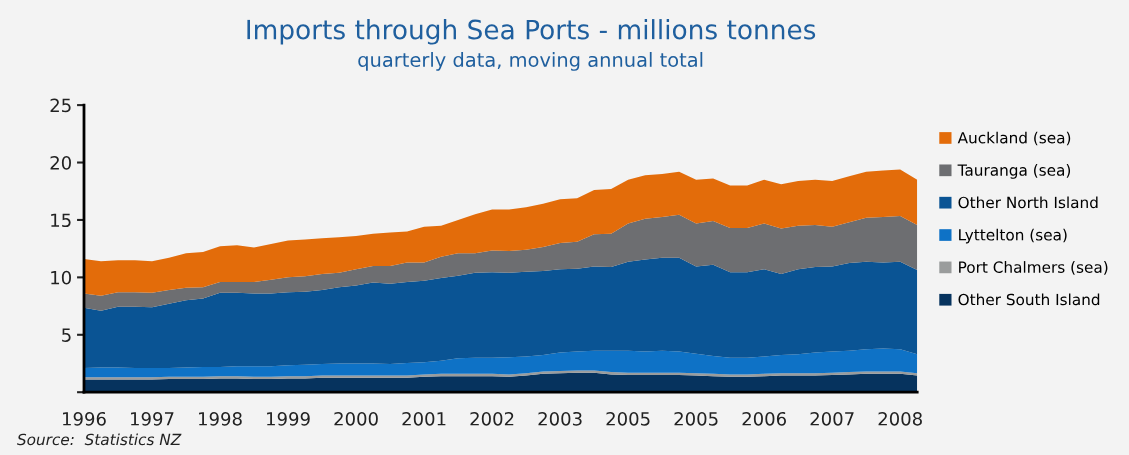 Image resolution: width=1129 pixels, height=455 pixels. I want to click on legend-label: Auckland (sea), so click(1014, 138).